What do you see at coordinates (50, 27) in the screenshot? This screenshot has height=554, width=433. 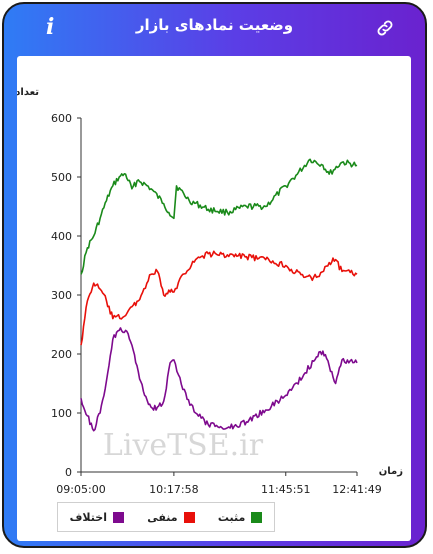 I see `info-icon: i` at bounding box center [50, 27].